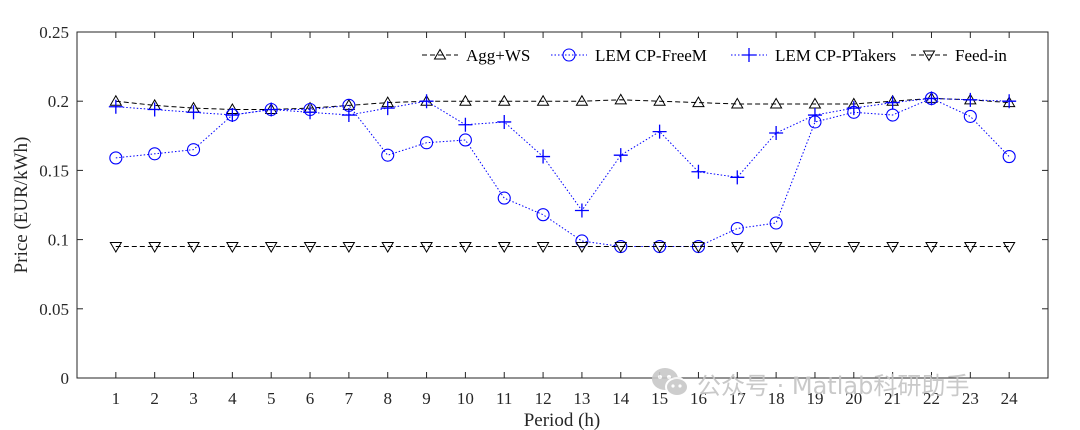 This screenshot has width=1080, height=430. What do you see at coordinates (581, 398) in the screenshot?
I see `x-tick-label: 13` at bounding box center [581, 398].